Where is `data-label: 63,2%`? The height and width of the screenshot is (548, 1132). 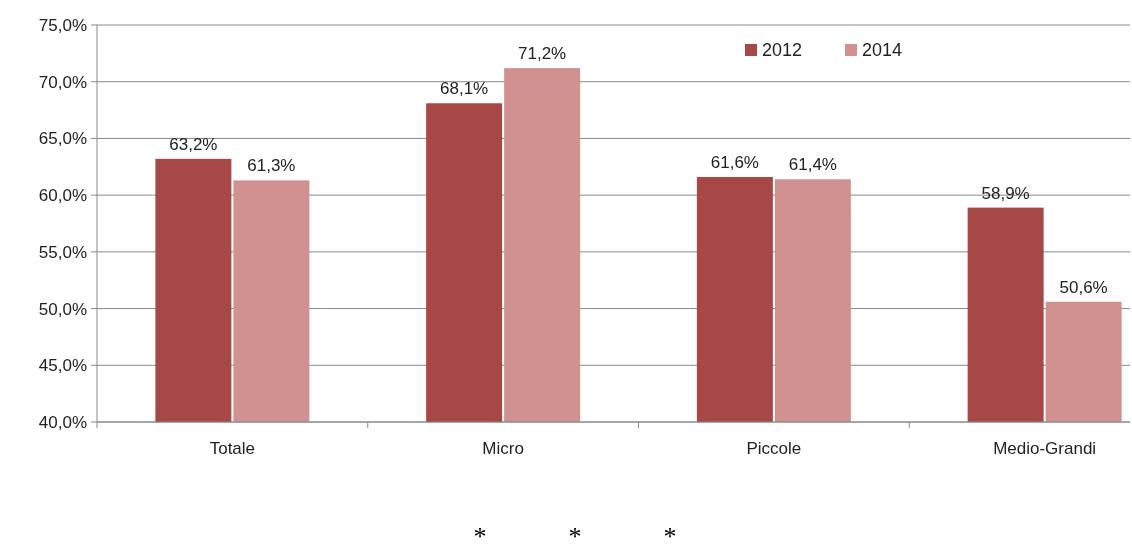 data-label: 63,2% is located at coordinates (193, 144).